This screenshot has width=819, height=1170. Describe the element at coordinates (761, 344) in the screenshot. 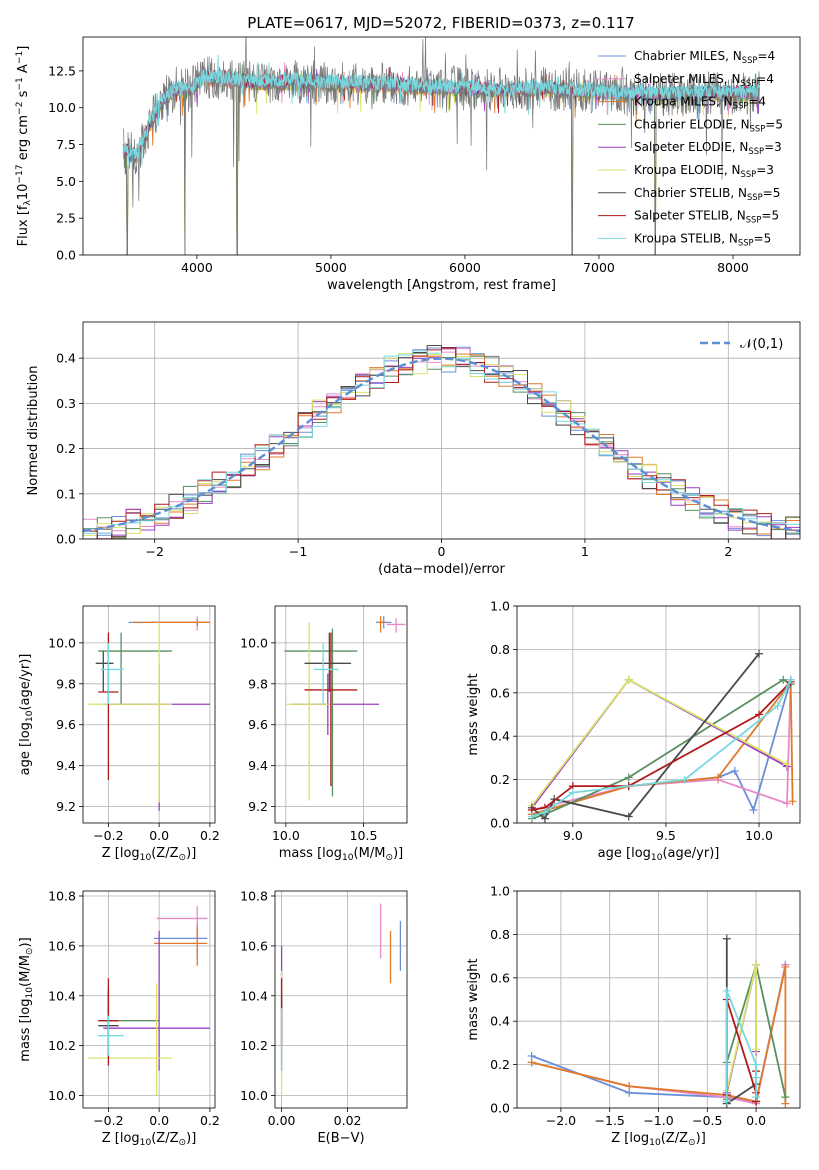

I see `legend-entry: 𝒩(0,1)` at that location.